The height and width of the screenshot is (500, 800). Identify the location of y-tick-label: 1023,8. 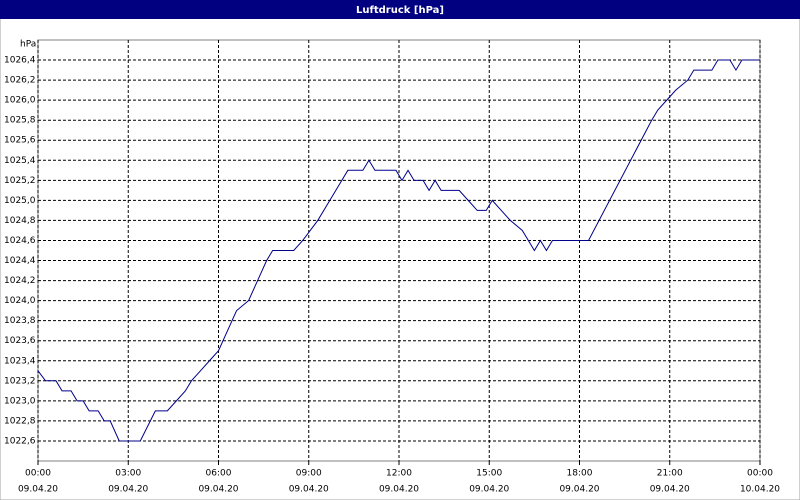
(20, 321).